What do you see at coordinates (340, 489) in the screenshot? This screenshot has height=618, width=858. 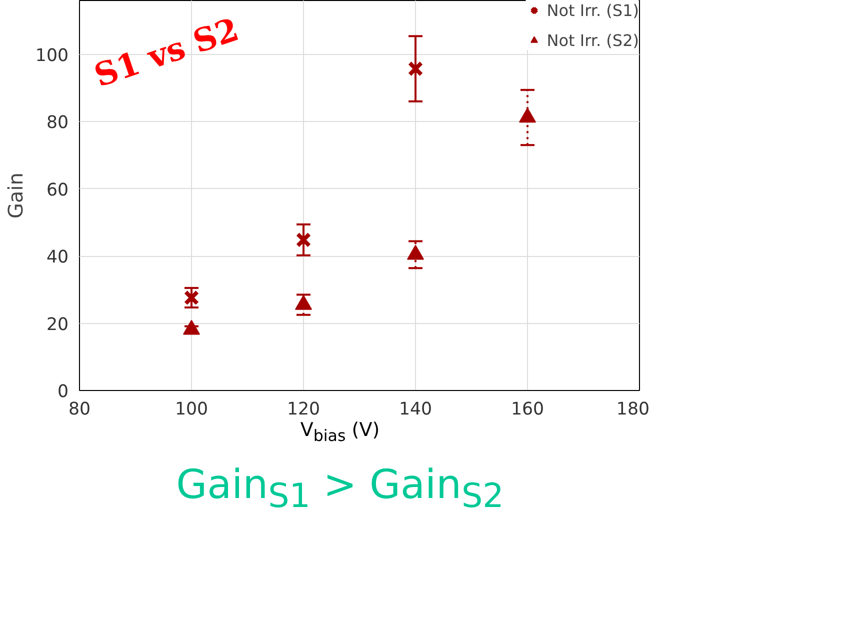 I see `text: Gain$_{S1}$ > Gain$_{S2}$` at bounding box center [340, 489].